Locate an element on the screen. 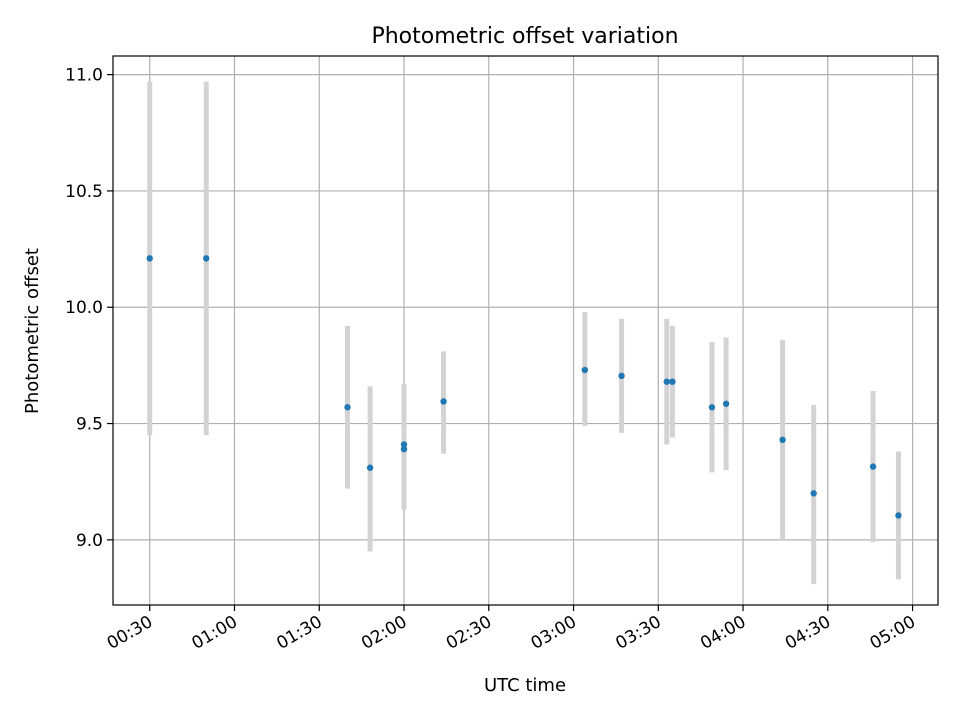  y-tick-label: 10.0 is located at coordinates (84, 308).